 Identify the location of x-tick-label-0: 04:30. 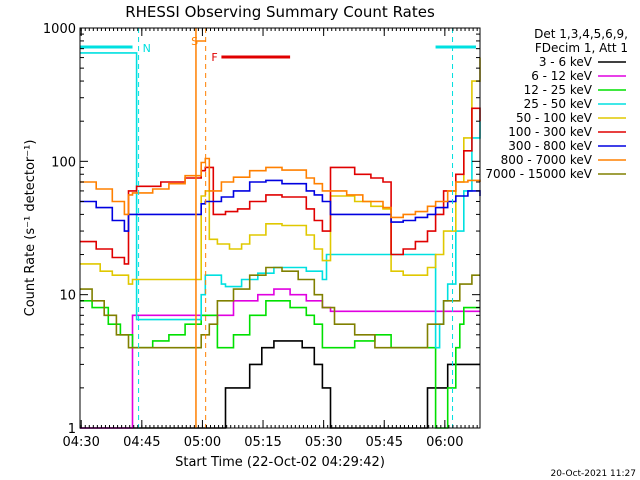
(80, 442).